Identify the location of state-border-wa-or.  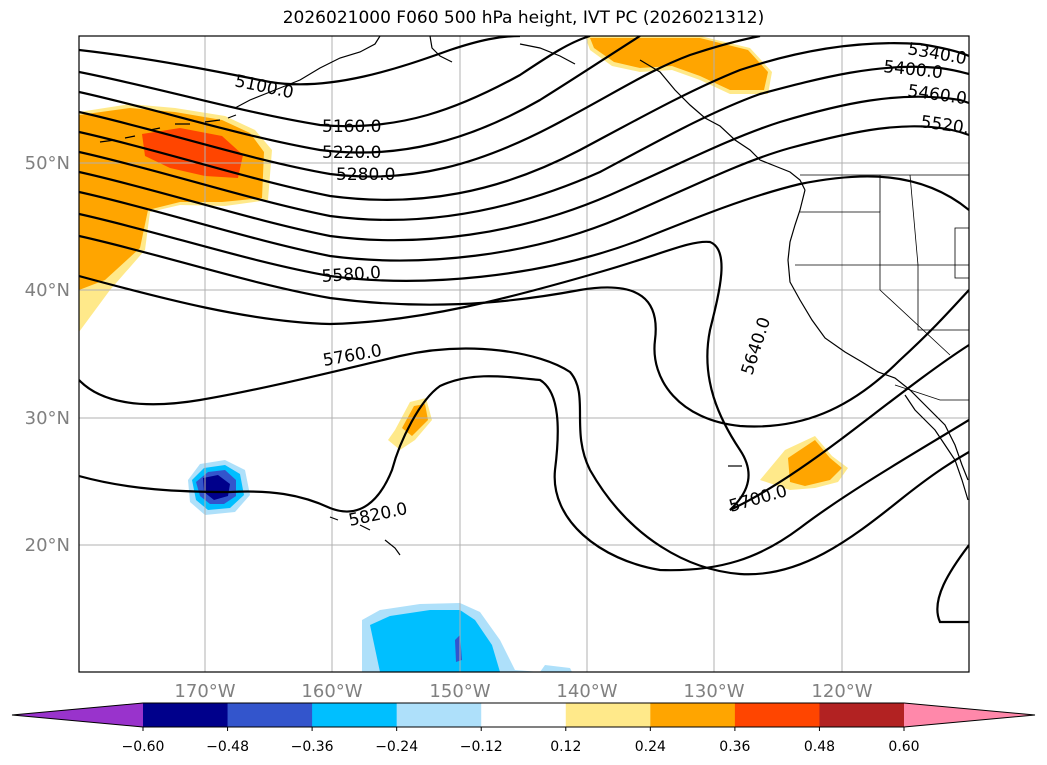
(840, 238).